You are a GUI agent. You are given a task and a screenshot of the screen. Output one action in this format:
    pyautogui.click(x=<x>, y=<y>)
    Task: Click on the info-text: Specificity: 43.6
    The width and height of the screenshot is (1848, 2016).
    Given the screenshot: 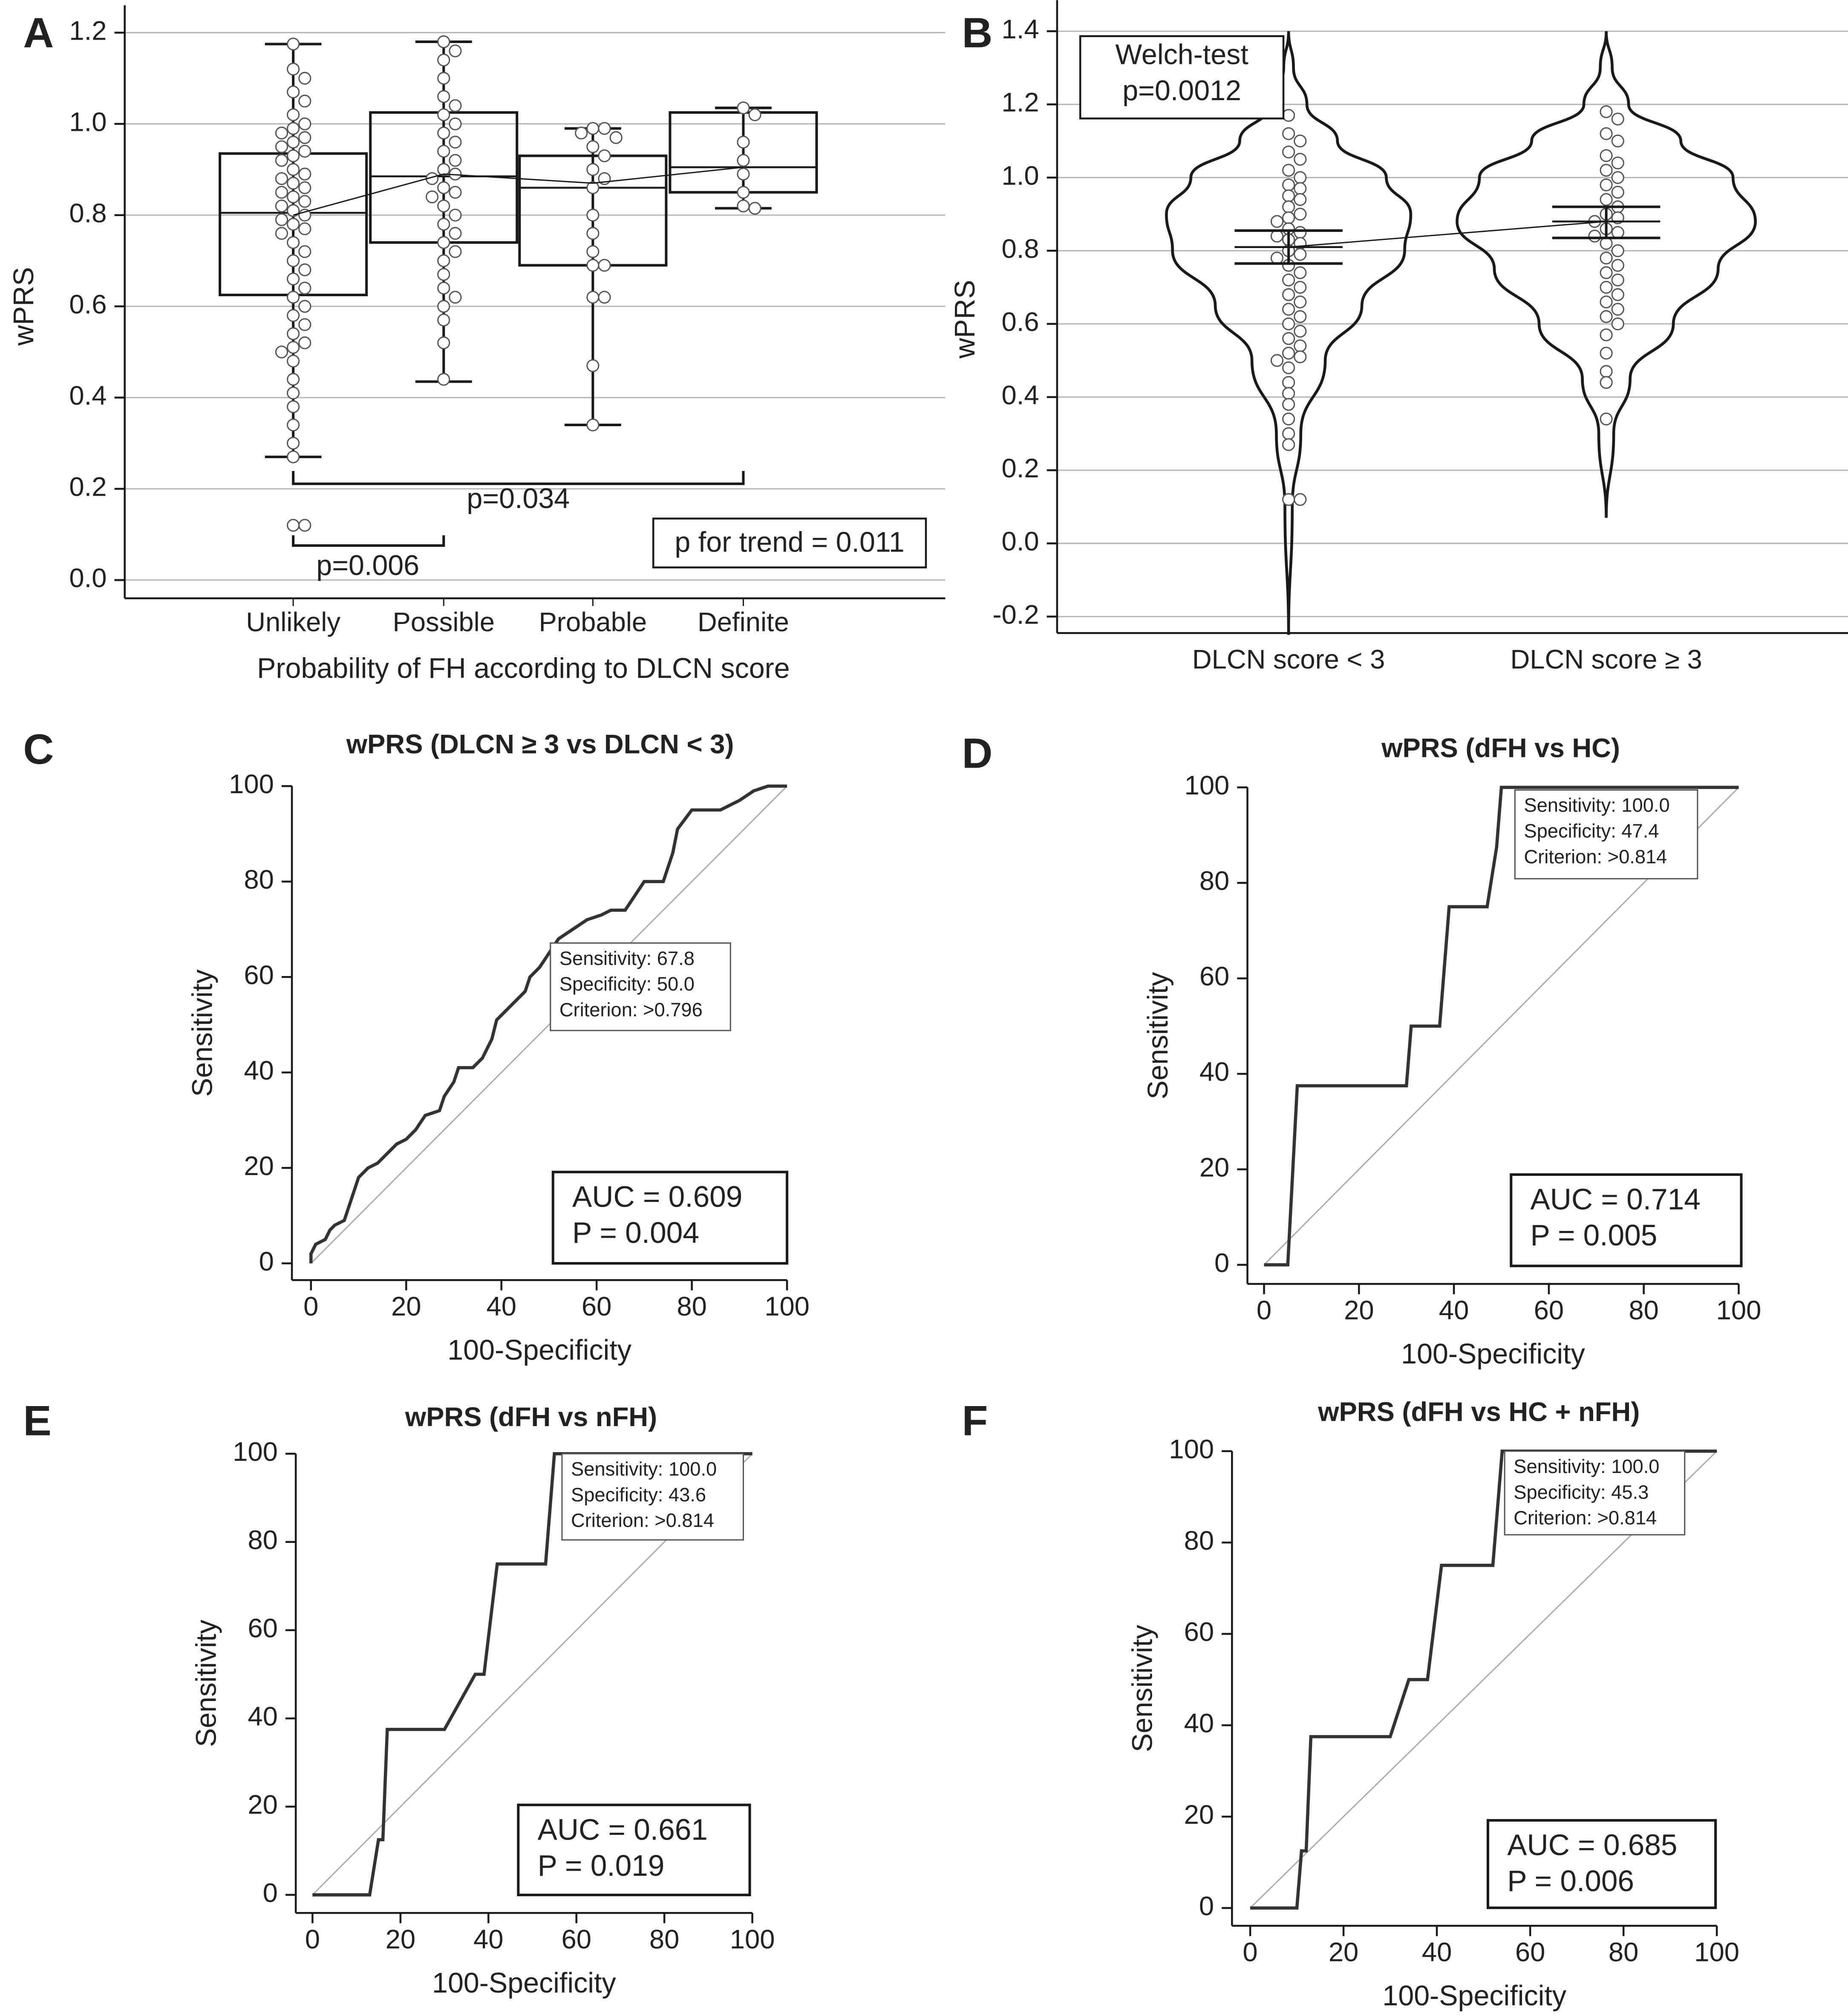 What is the action you would take?
    pyautogui.click(x=638, y=1494)
    